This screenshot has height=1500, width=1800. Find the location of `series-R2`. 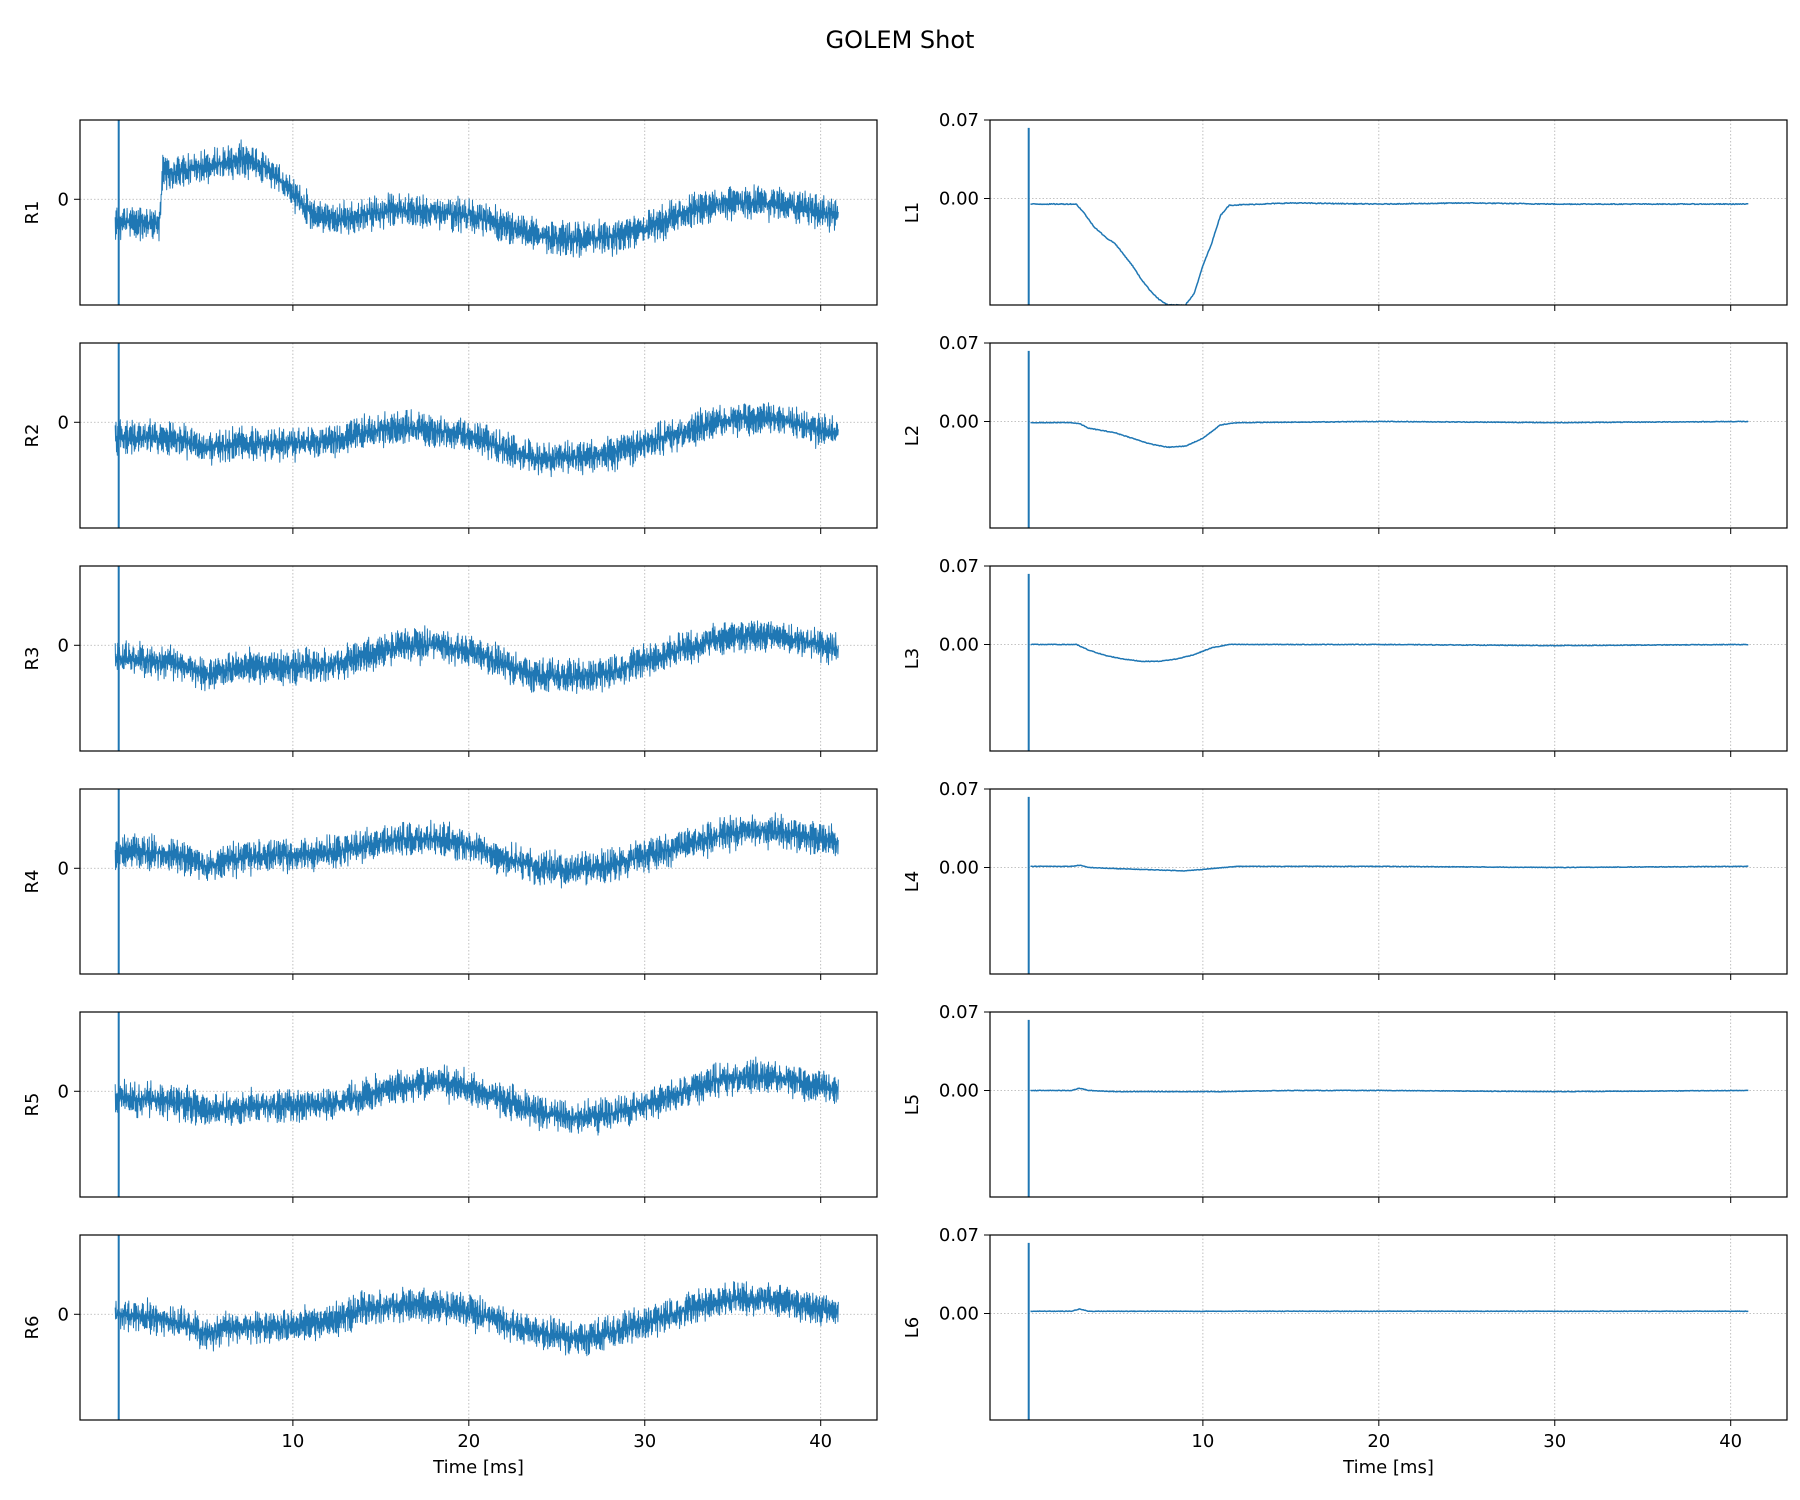

series-R2 is located at coordinates (476, 435).